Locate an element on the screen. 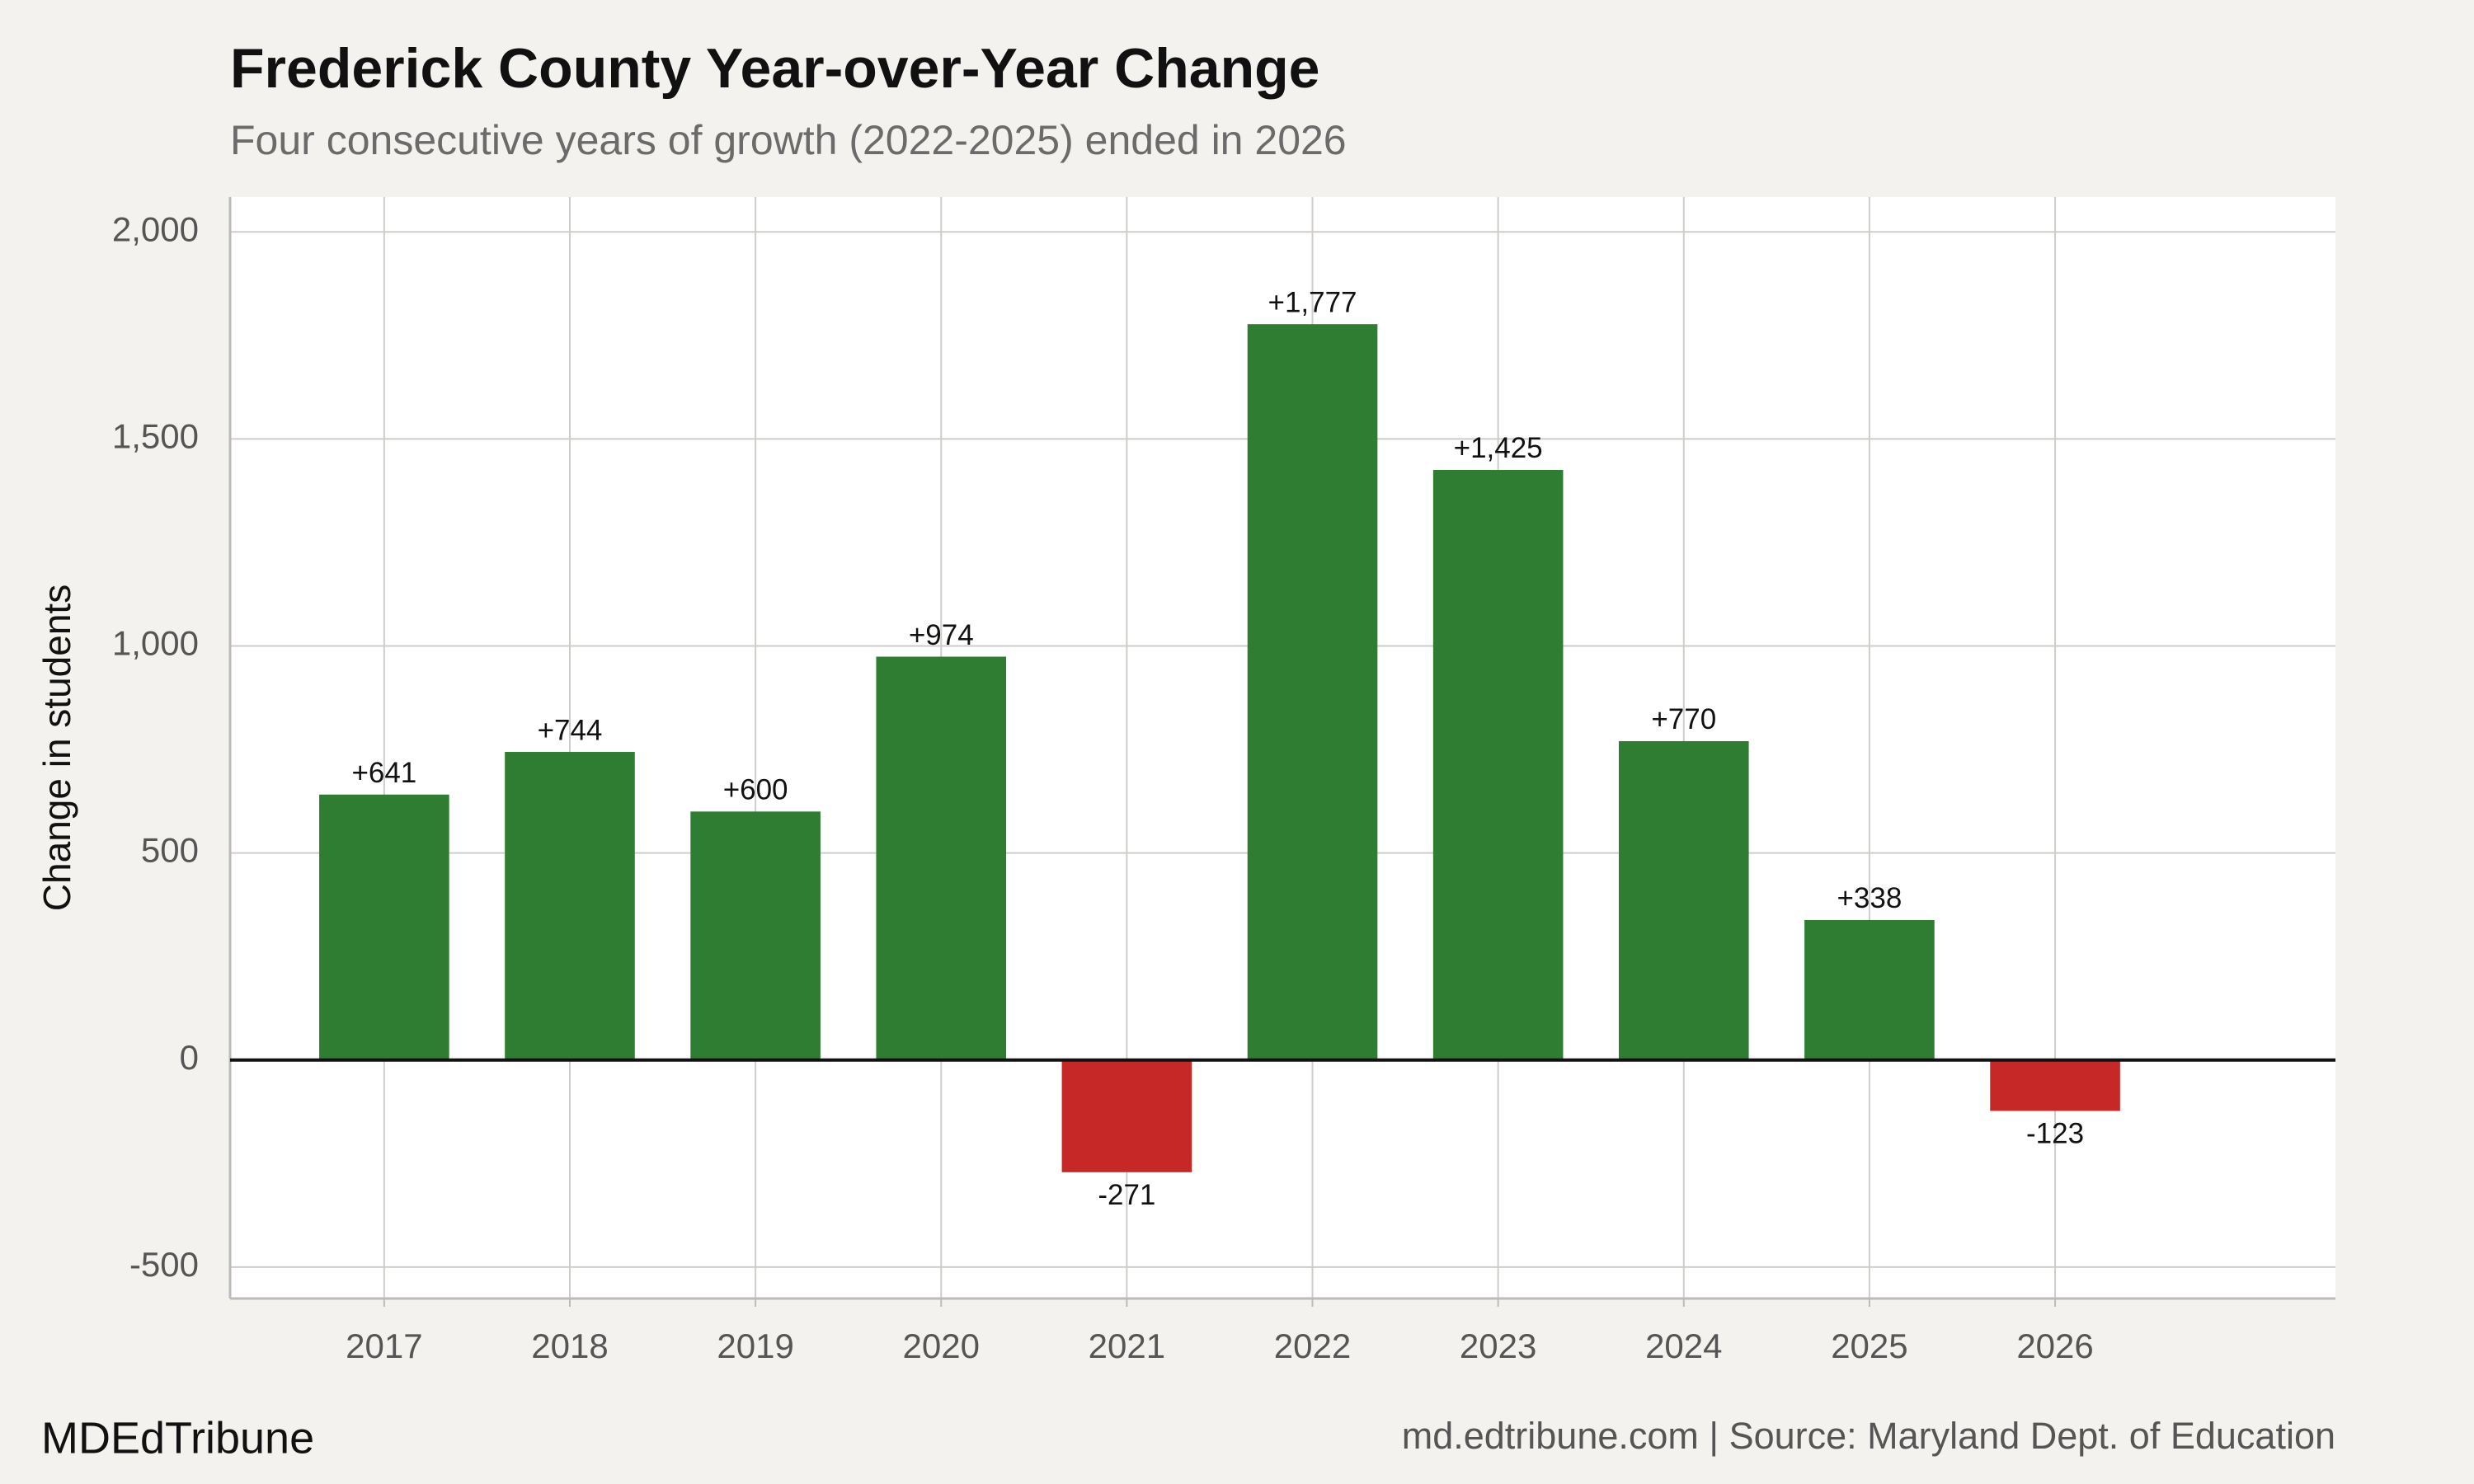 Image resolution: width=2474 pixels, height=1484 pixels. y-tick-label: 0 is located at coordinates (189, 1057).